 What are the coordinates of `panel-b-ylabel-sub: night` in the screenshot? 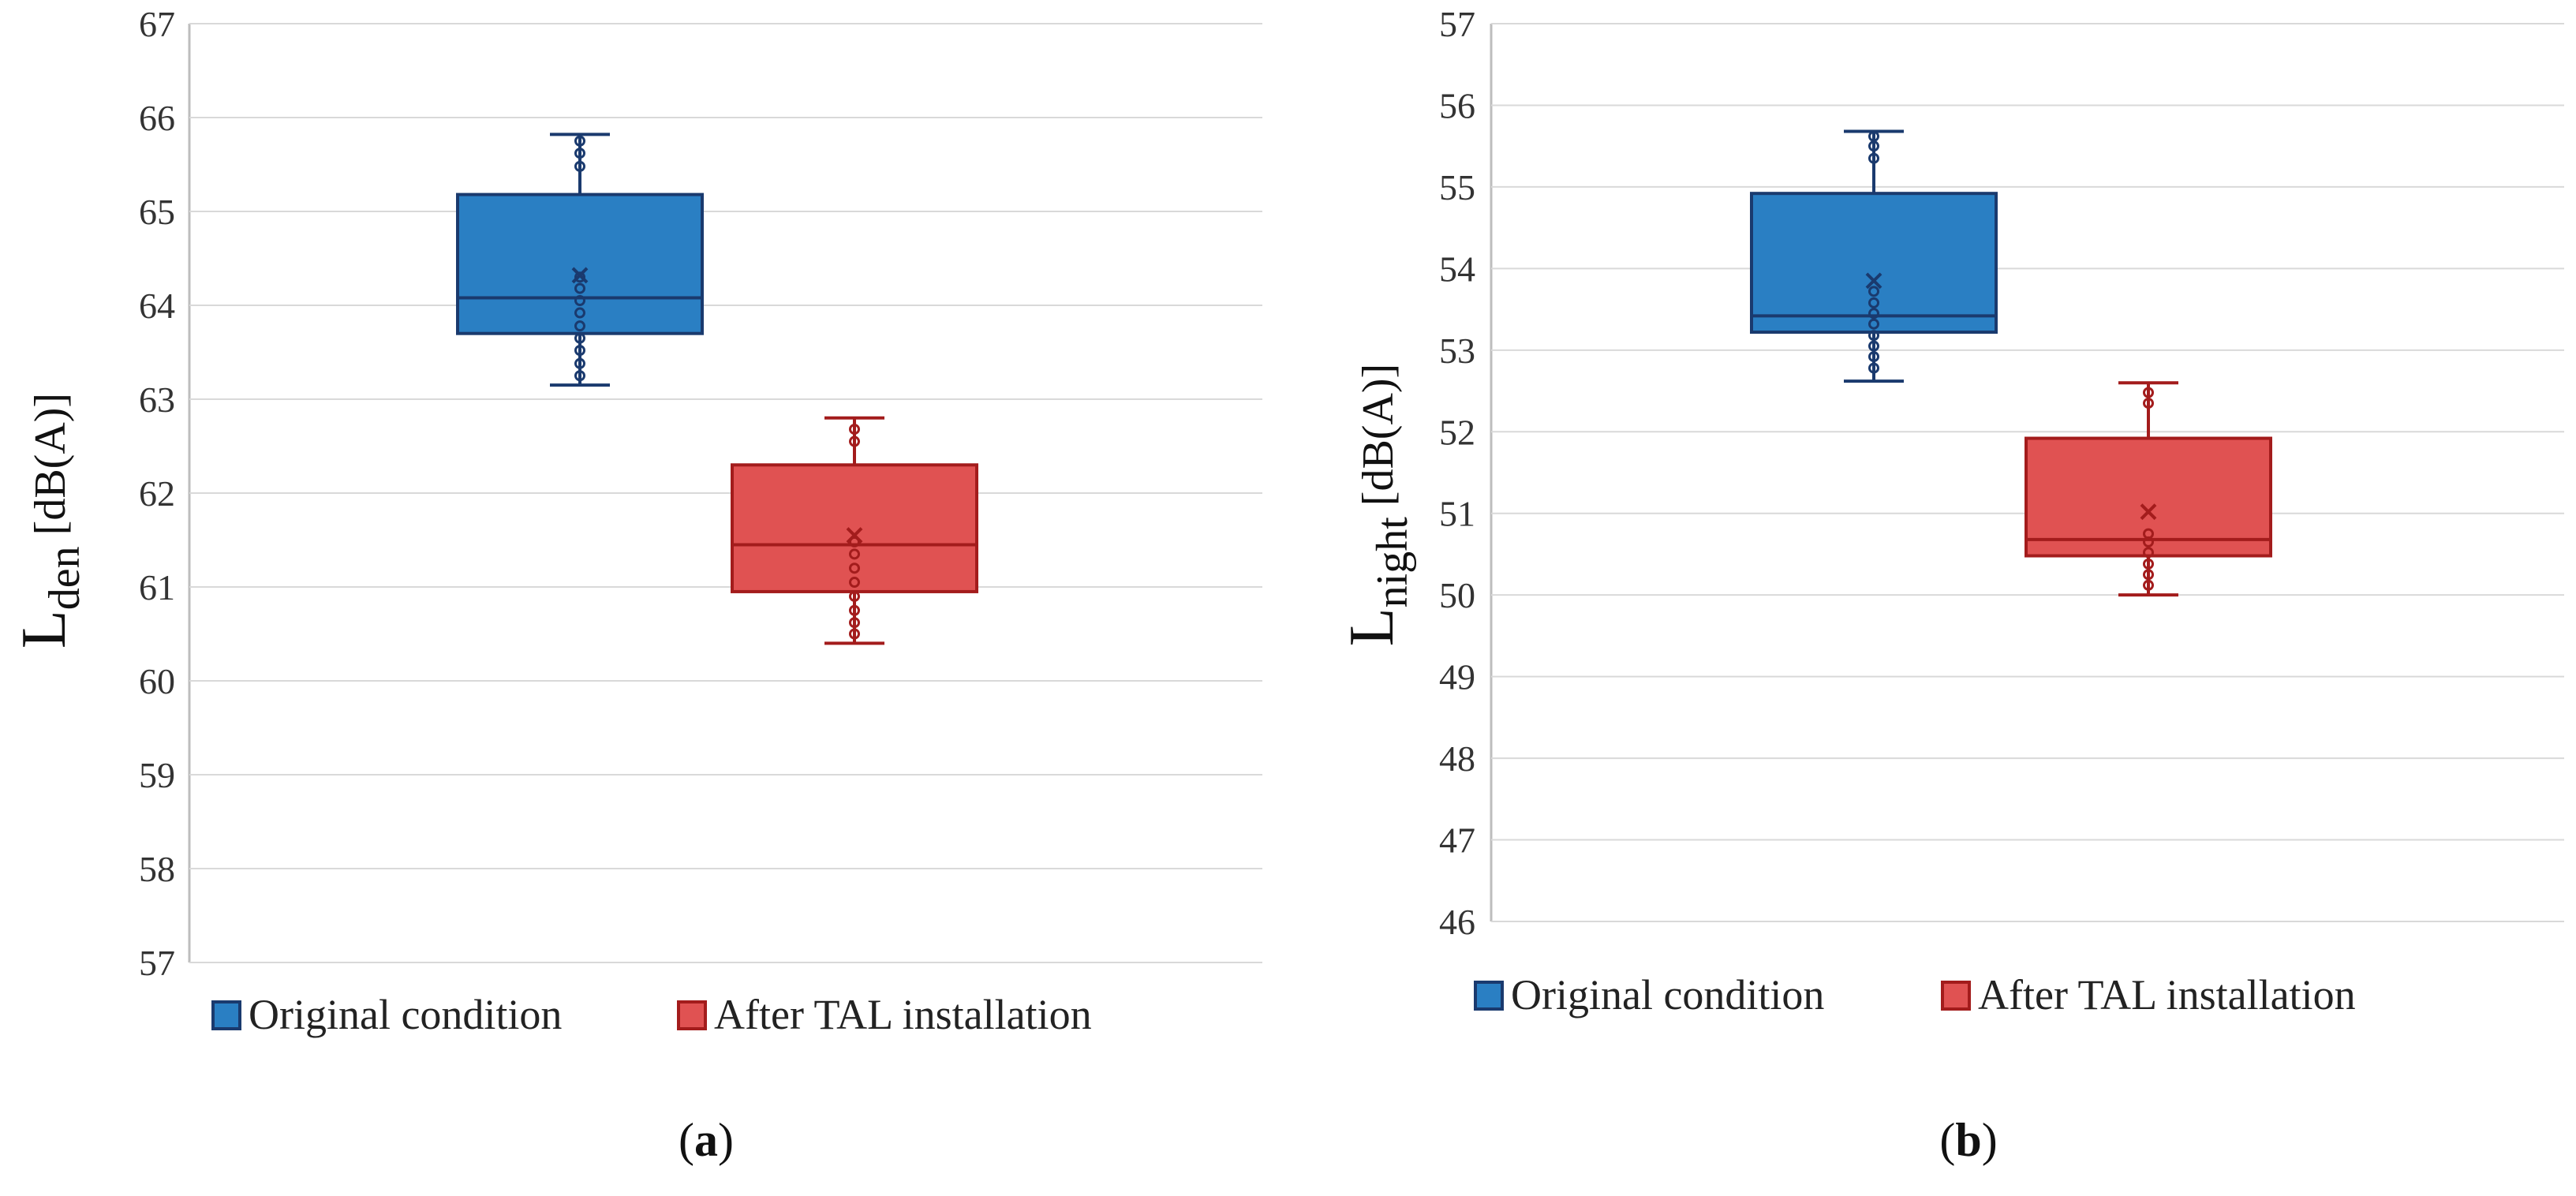 It's located at (1392, 562).